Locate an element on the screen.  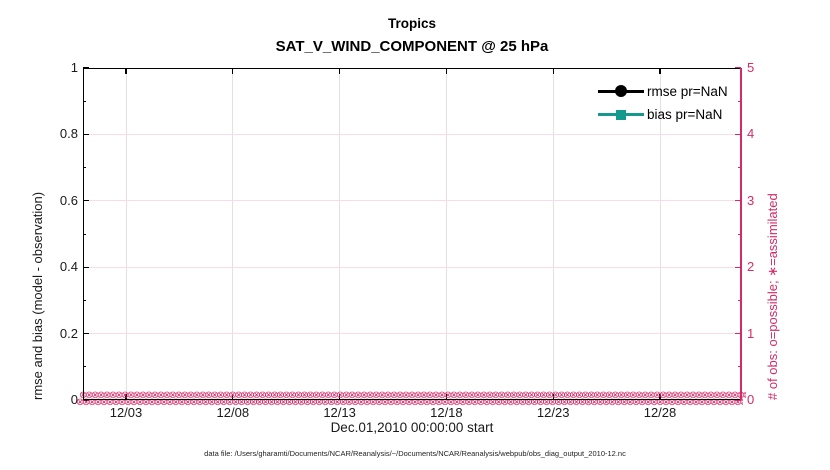
right-axis-label: # of obs: o=possible; ∗=assimilated is located at coordinates (772, 296).